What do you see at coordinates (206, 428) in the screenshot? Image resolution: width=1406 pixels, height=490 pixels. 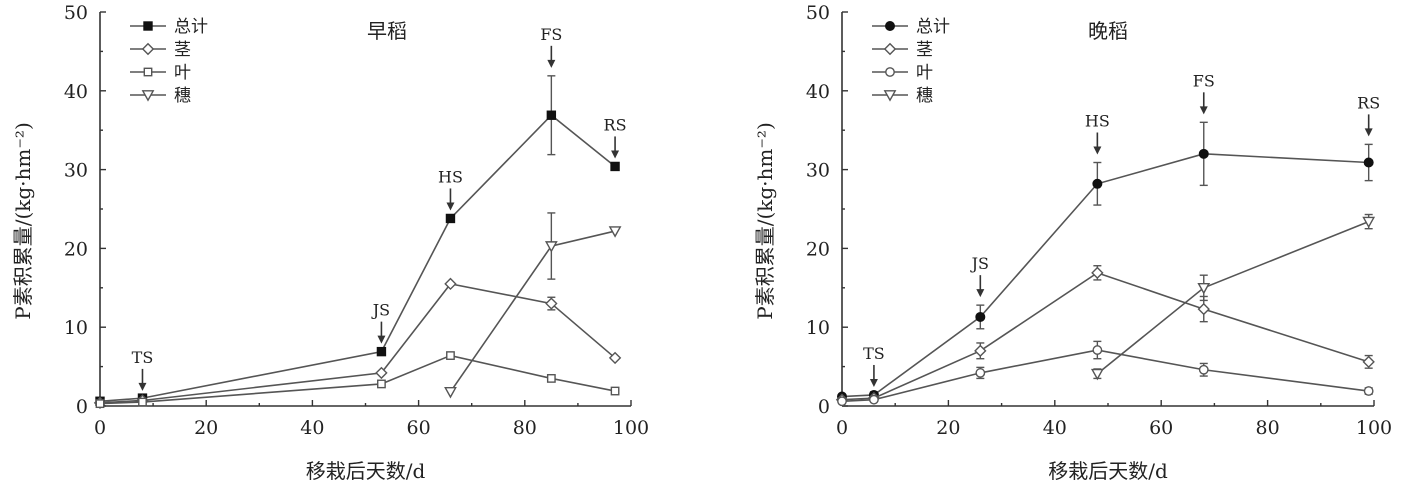 I see `x-tick-label: 20` at bounding box center [206, 428].